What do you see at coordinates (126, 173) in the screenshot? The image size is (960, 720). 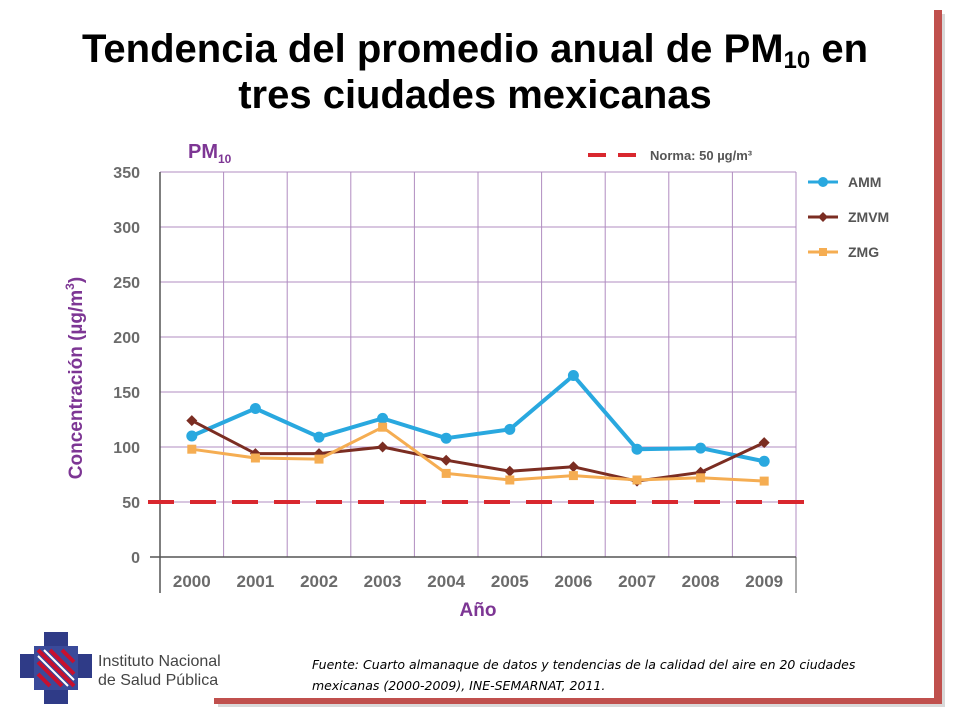 I see `y-tick-label: 350` at bounding box center [126, 173].